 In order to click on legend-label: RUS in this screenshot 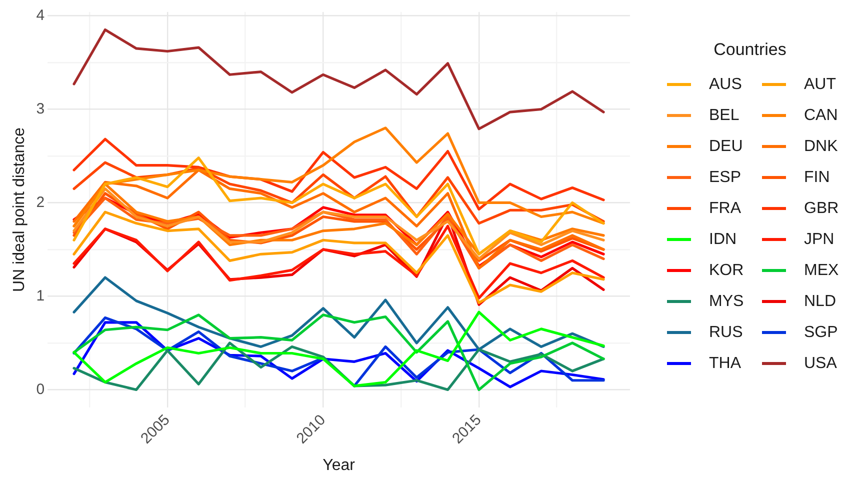, I will do `click(726, 333)`.